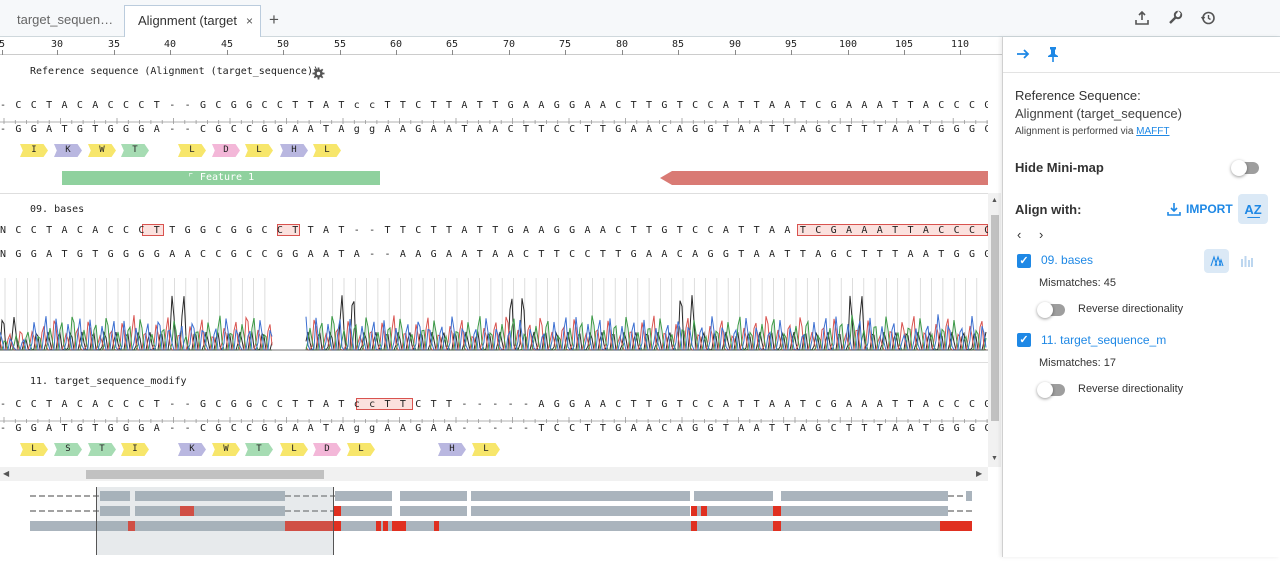 The width and height of the screenshot is (1280, 562). What do you see at coordinates (994, 458) in the screenshot?
I see `scroll-down-icon: ▼` at bounding box center [994, 458].